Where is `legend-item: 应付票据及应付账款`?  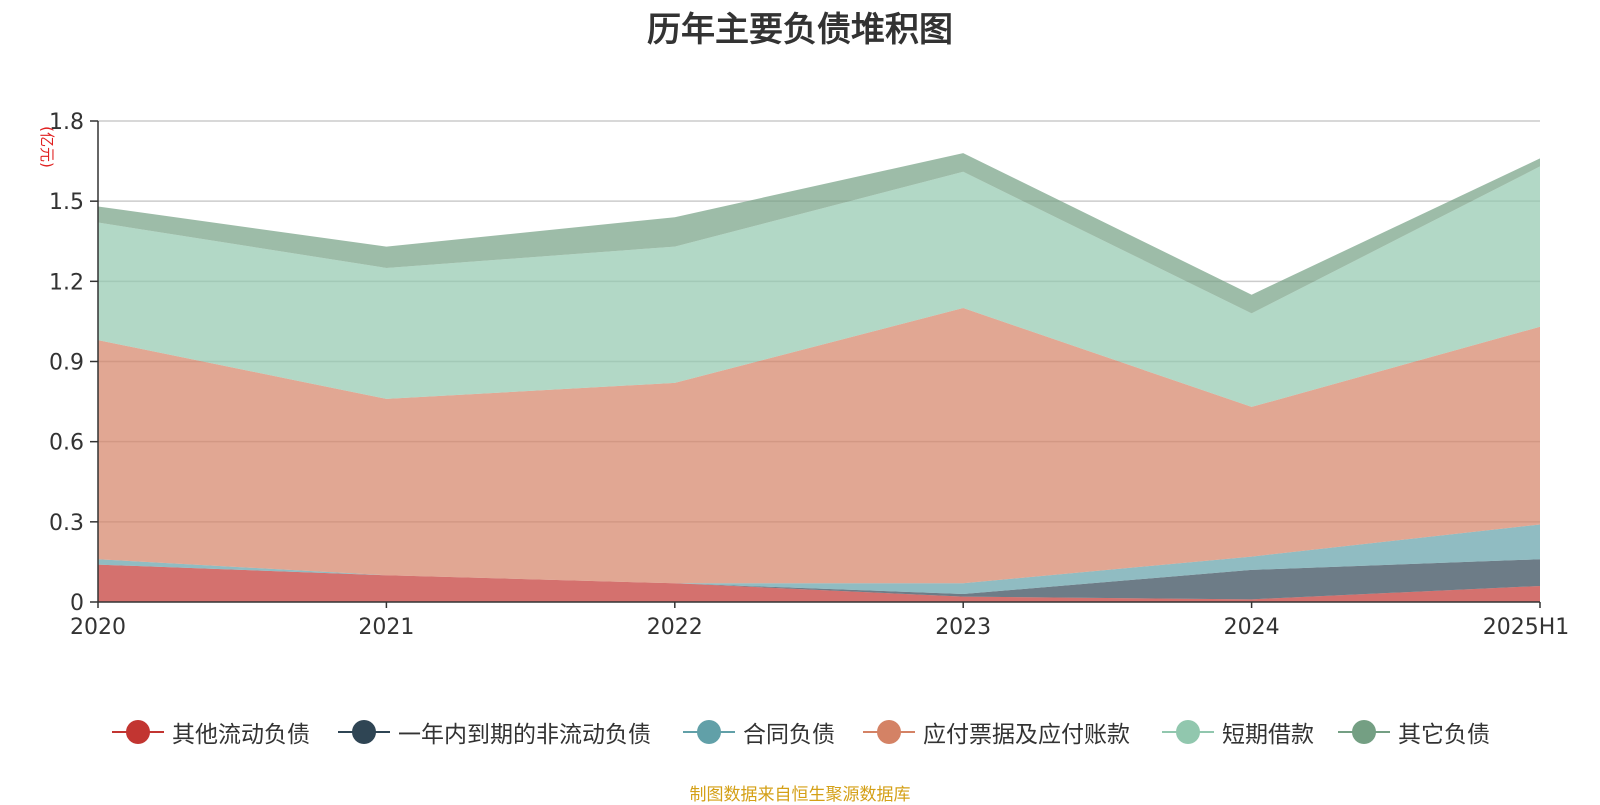 legend-item: 应付票据及应付账款 is located at coordinates (996, 732).